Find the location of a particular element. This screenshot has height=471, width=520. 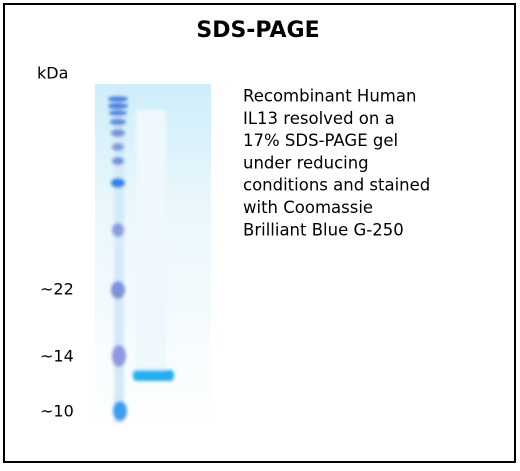

sample-band is located at coordinates (153, 375).